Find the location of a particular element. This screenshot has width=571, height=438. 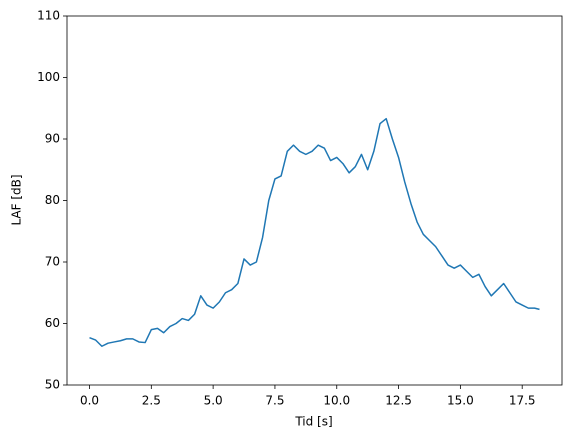

y-tick-label: 100 is located at coordinates (48, 77).